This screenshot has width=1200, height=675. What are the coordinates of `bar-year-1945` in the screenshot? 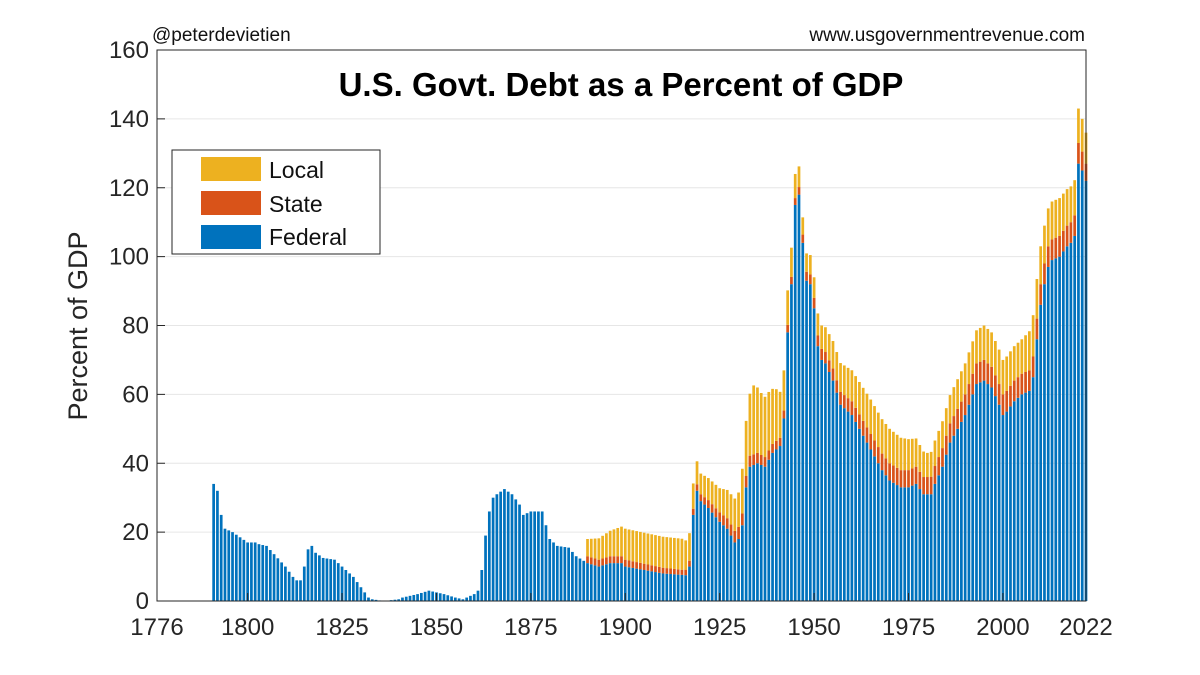 It's located at (795, 387).